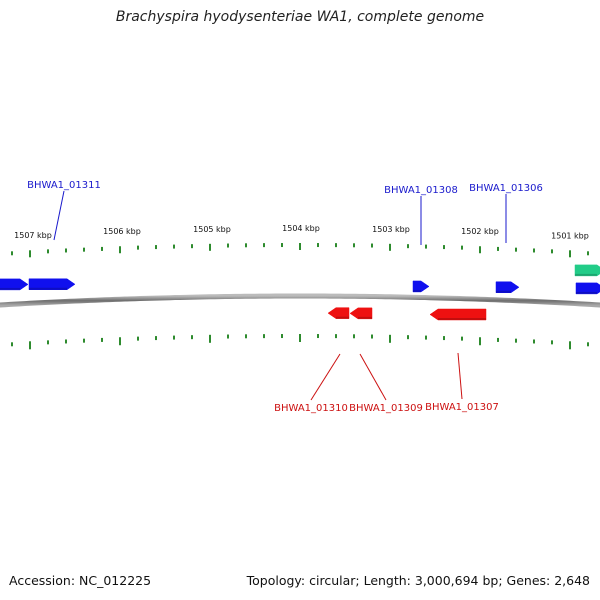 This screenshot has width=600, height=600. I want to click on scale-label: 1504 kbp, so click(301, 228).